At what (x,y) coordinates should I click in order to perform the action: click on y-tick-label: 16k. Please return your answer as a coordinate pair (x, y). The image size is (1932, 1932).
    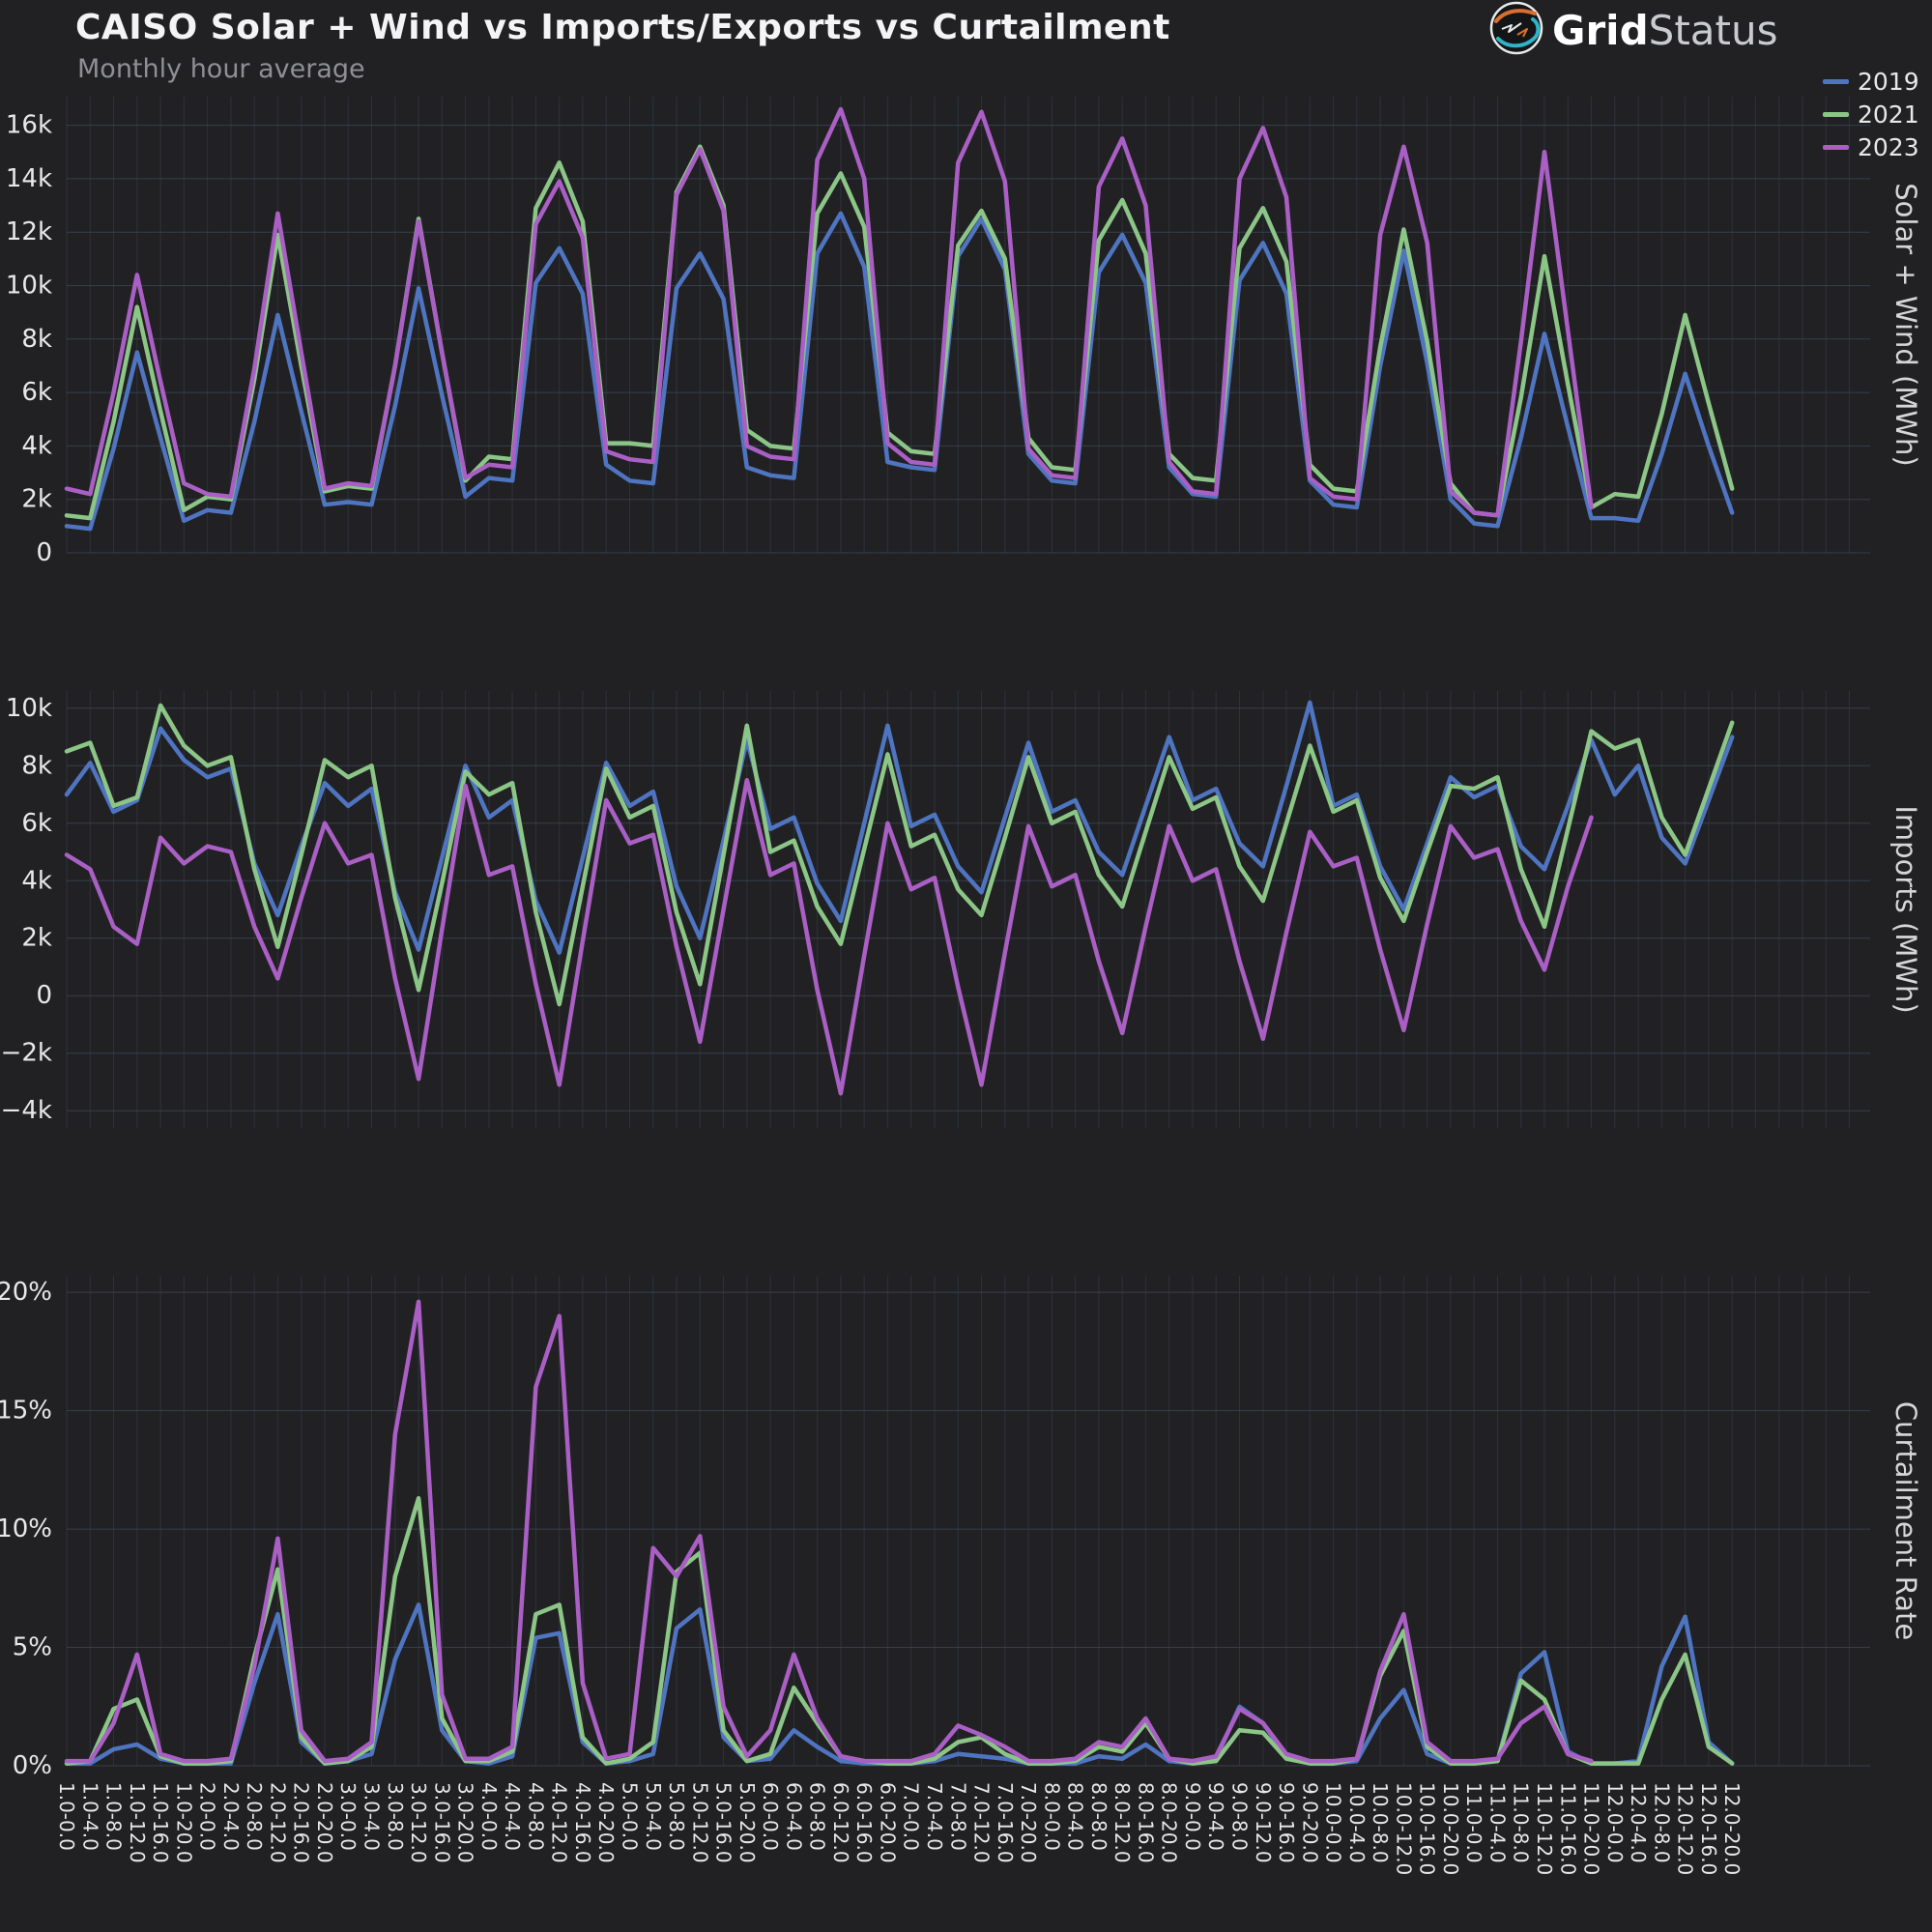
    Looking at the image, I should click on (29, 125).